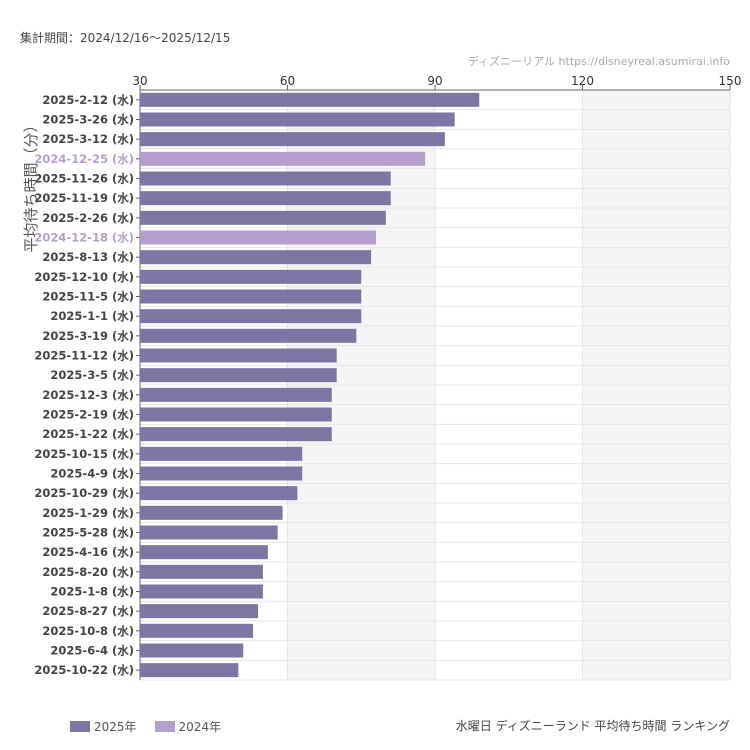  I want to click on y-tick-label: 2025-10-29 (水), so click(84, 493).